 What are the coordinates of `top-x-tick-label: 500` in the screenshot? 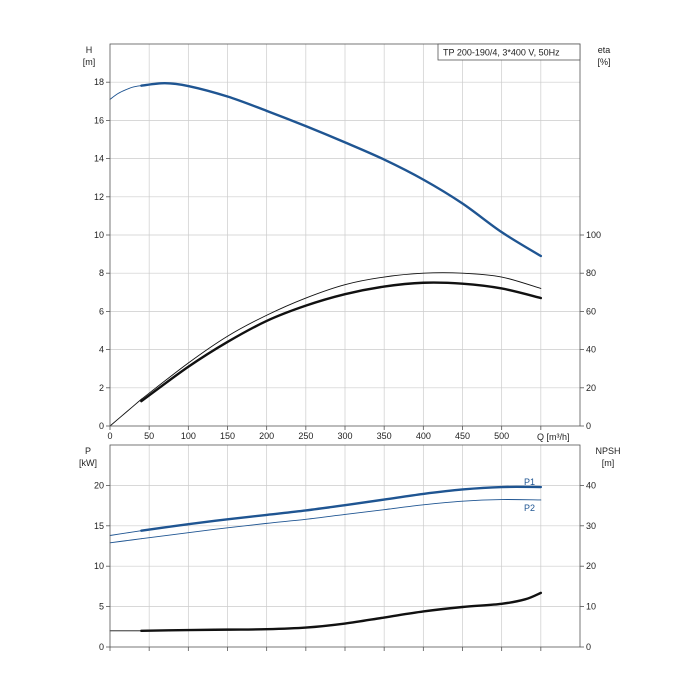 It's located at (501, 436).